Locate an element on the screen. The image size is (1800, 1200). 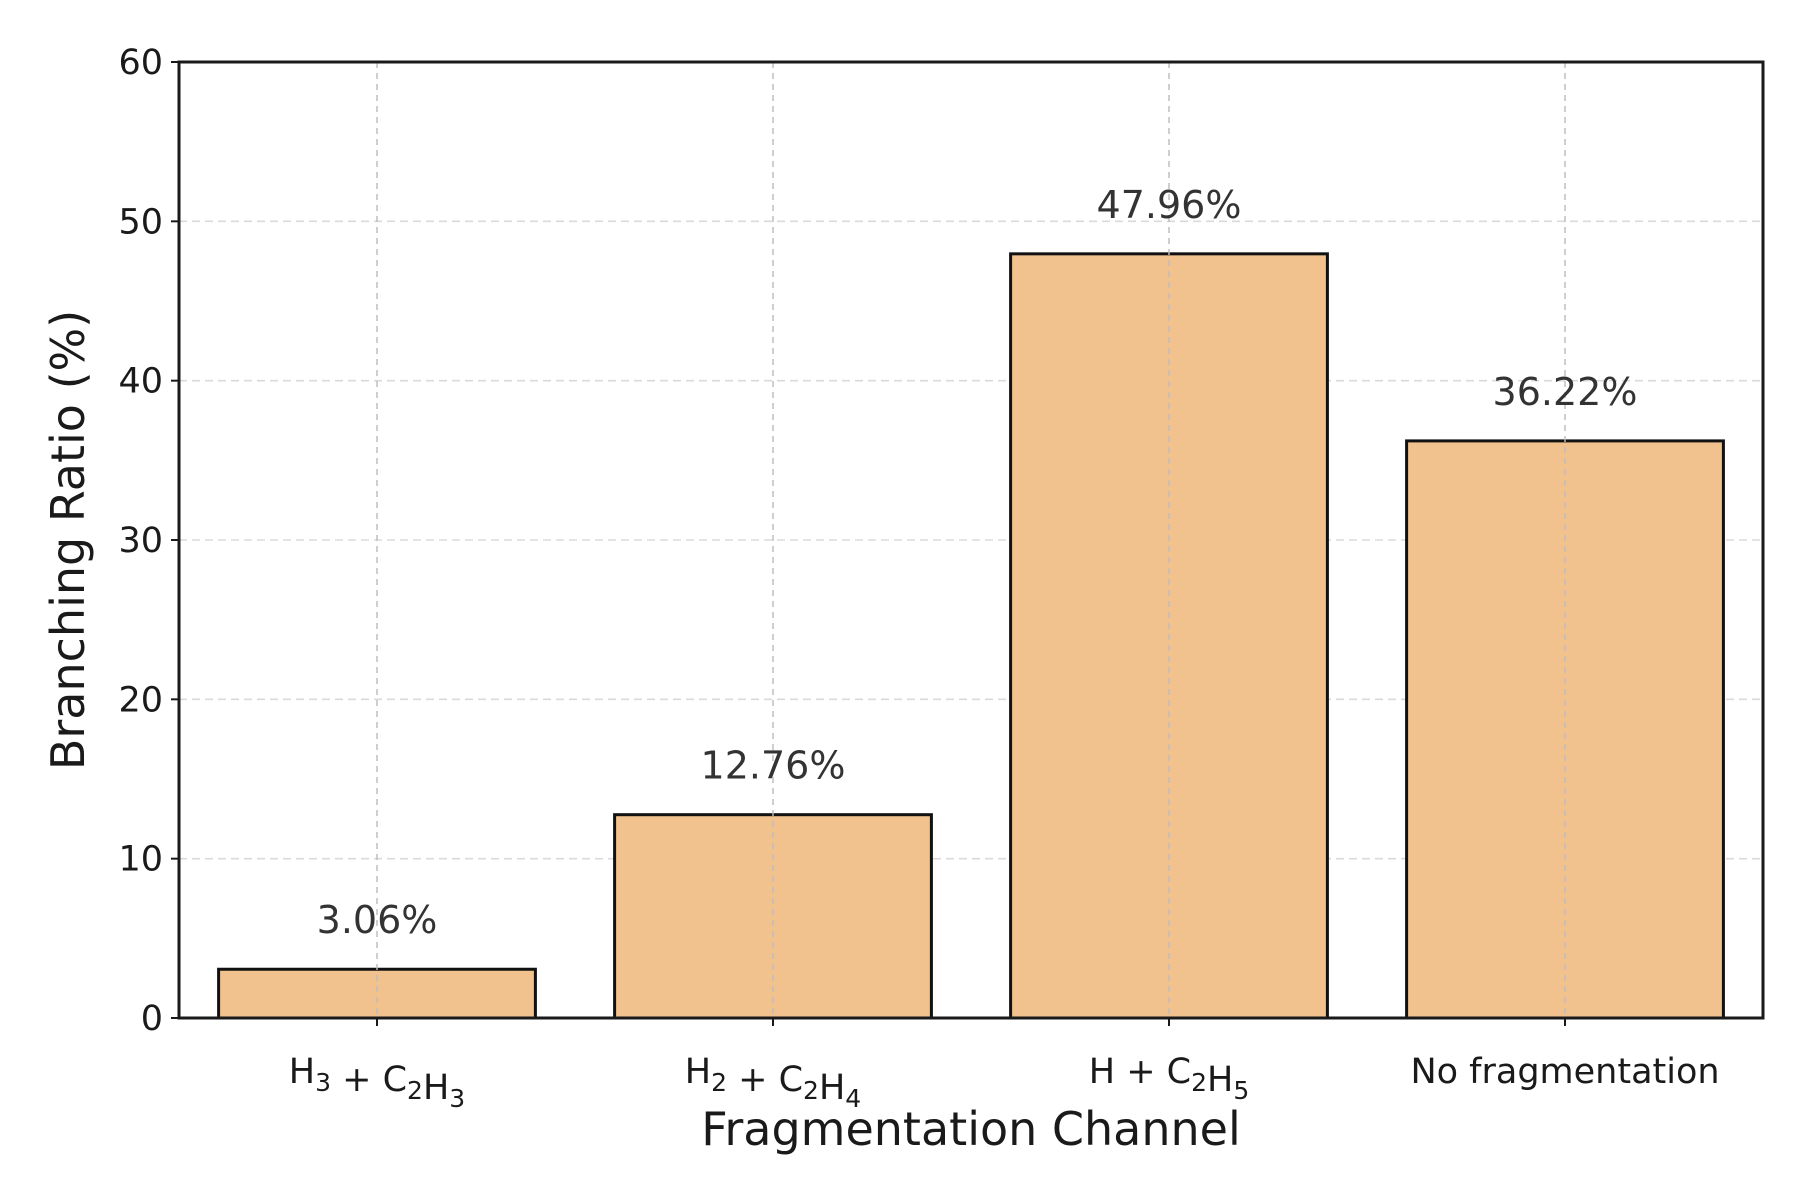
y-tick-label: 10 is located at coordinates (140, 860).